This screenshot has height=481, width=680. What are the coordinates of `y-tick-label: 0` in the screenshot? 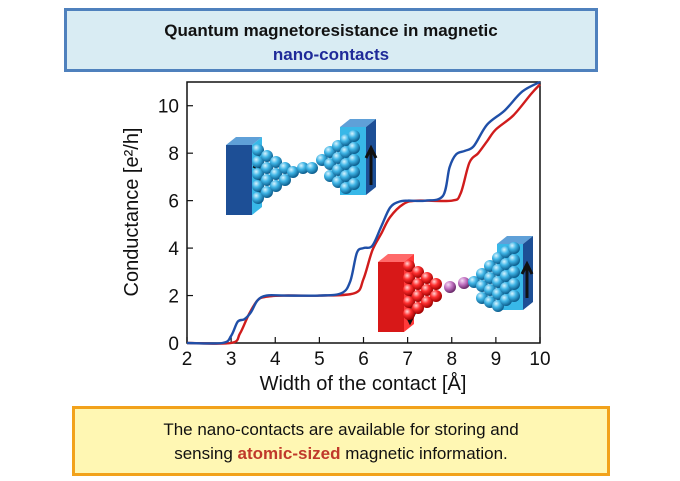 It's located at (173, 344).